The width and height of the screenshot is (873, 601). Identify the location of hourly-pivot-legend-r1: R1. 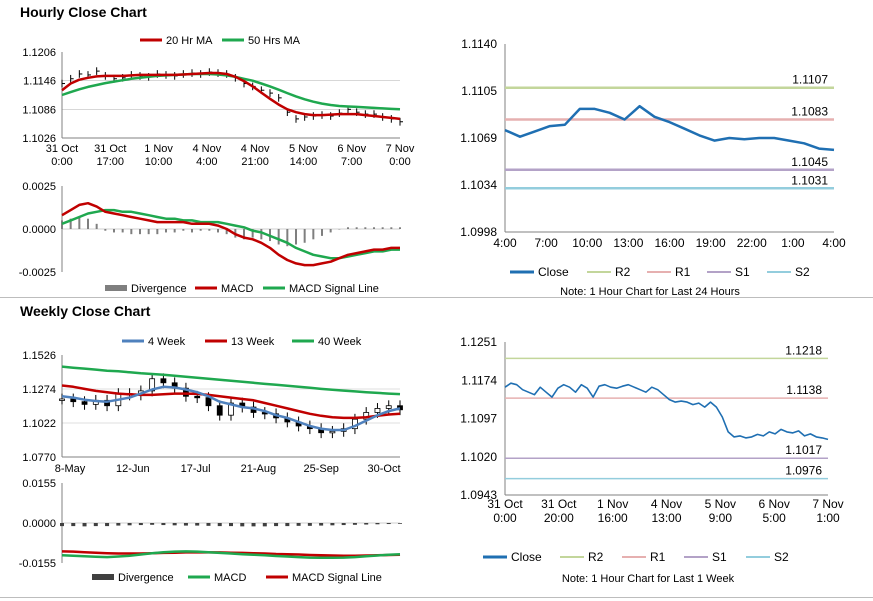
(683, 272).